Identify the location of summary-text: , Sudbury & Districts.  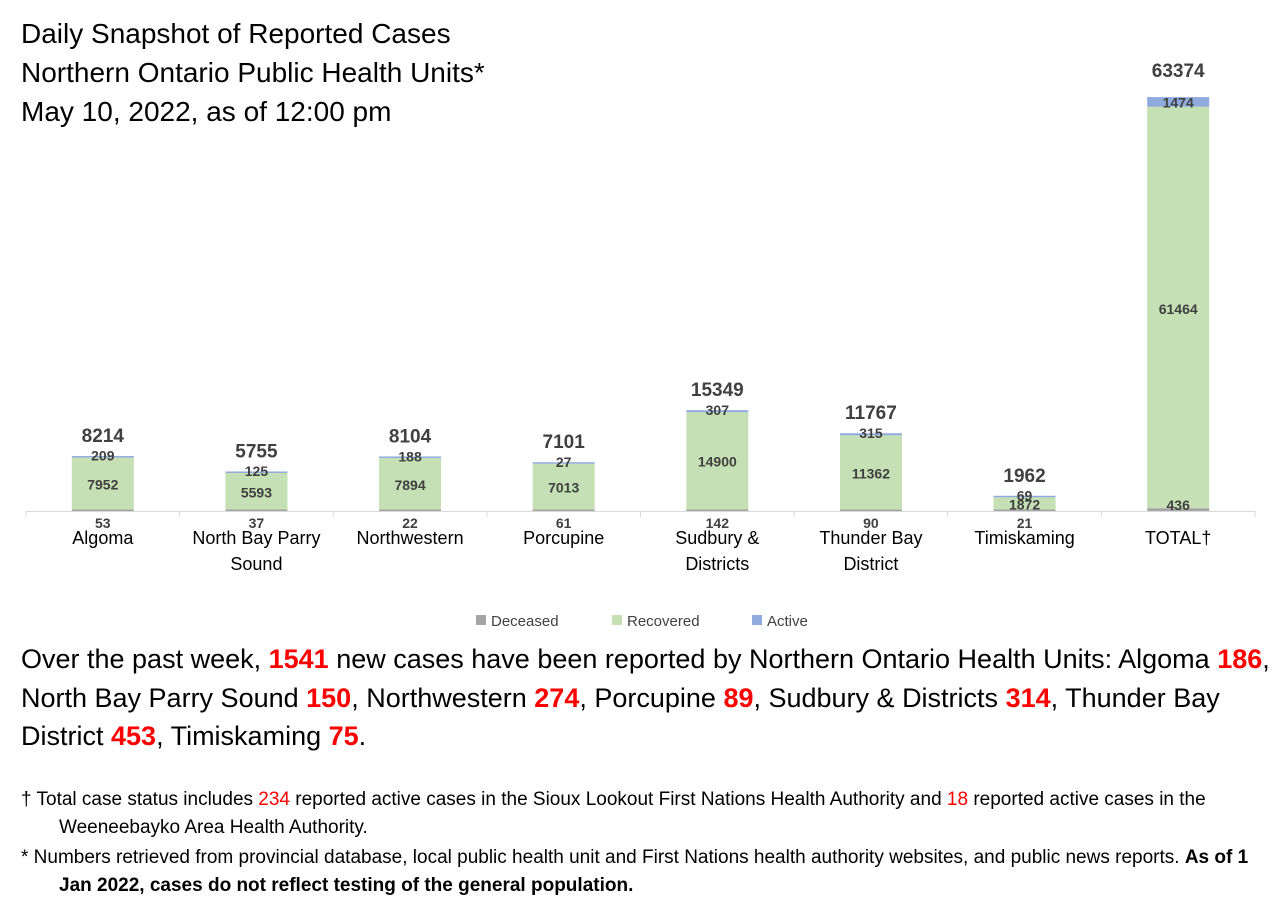
(879, 697).